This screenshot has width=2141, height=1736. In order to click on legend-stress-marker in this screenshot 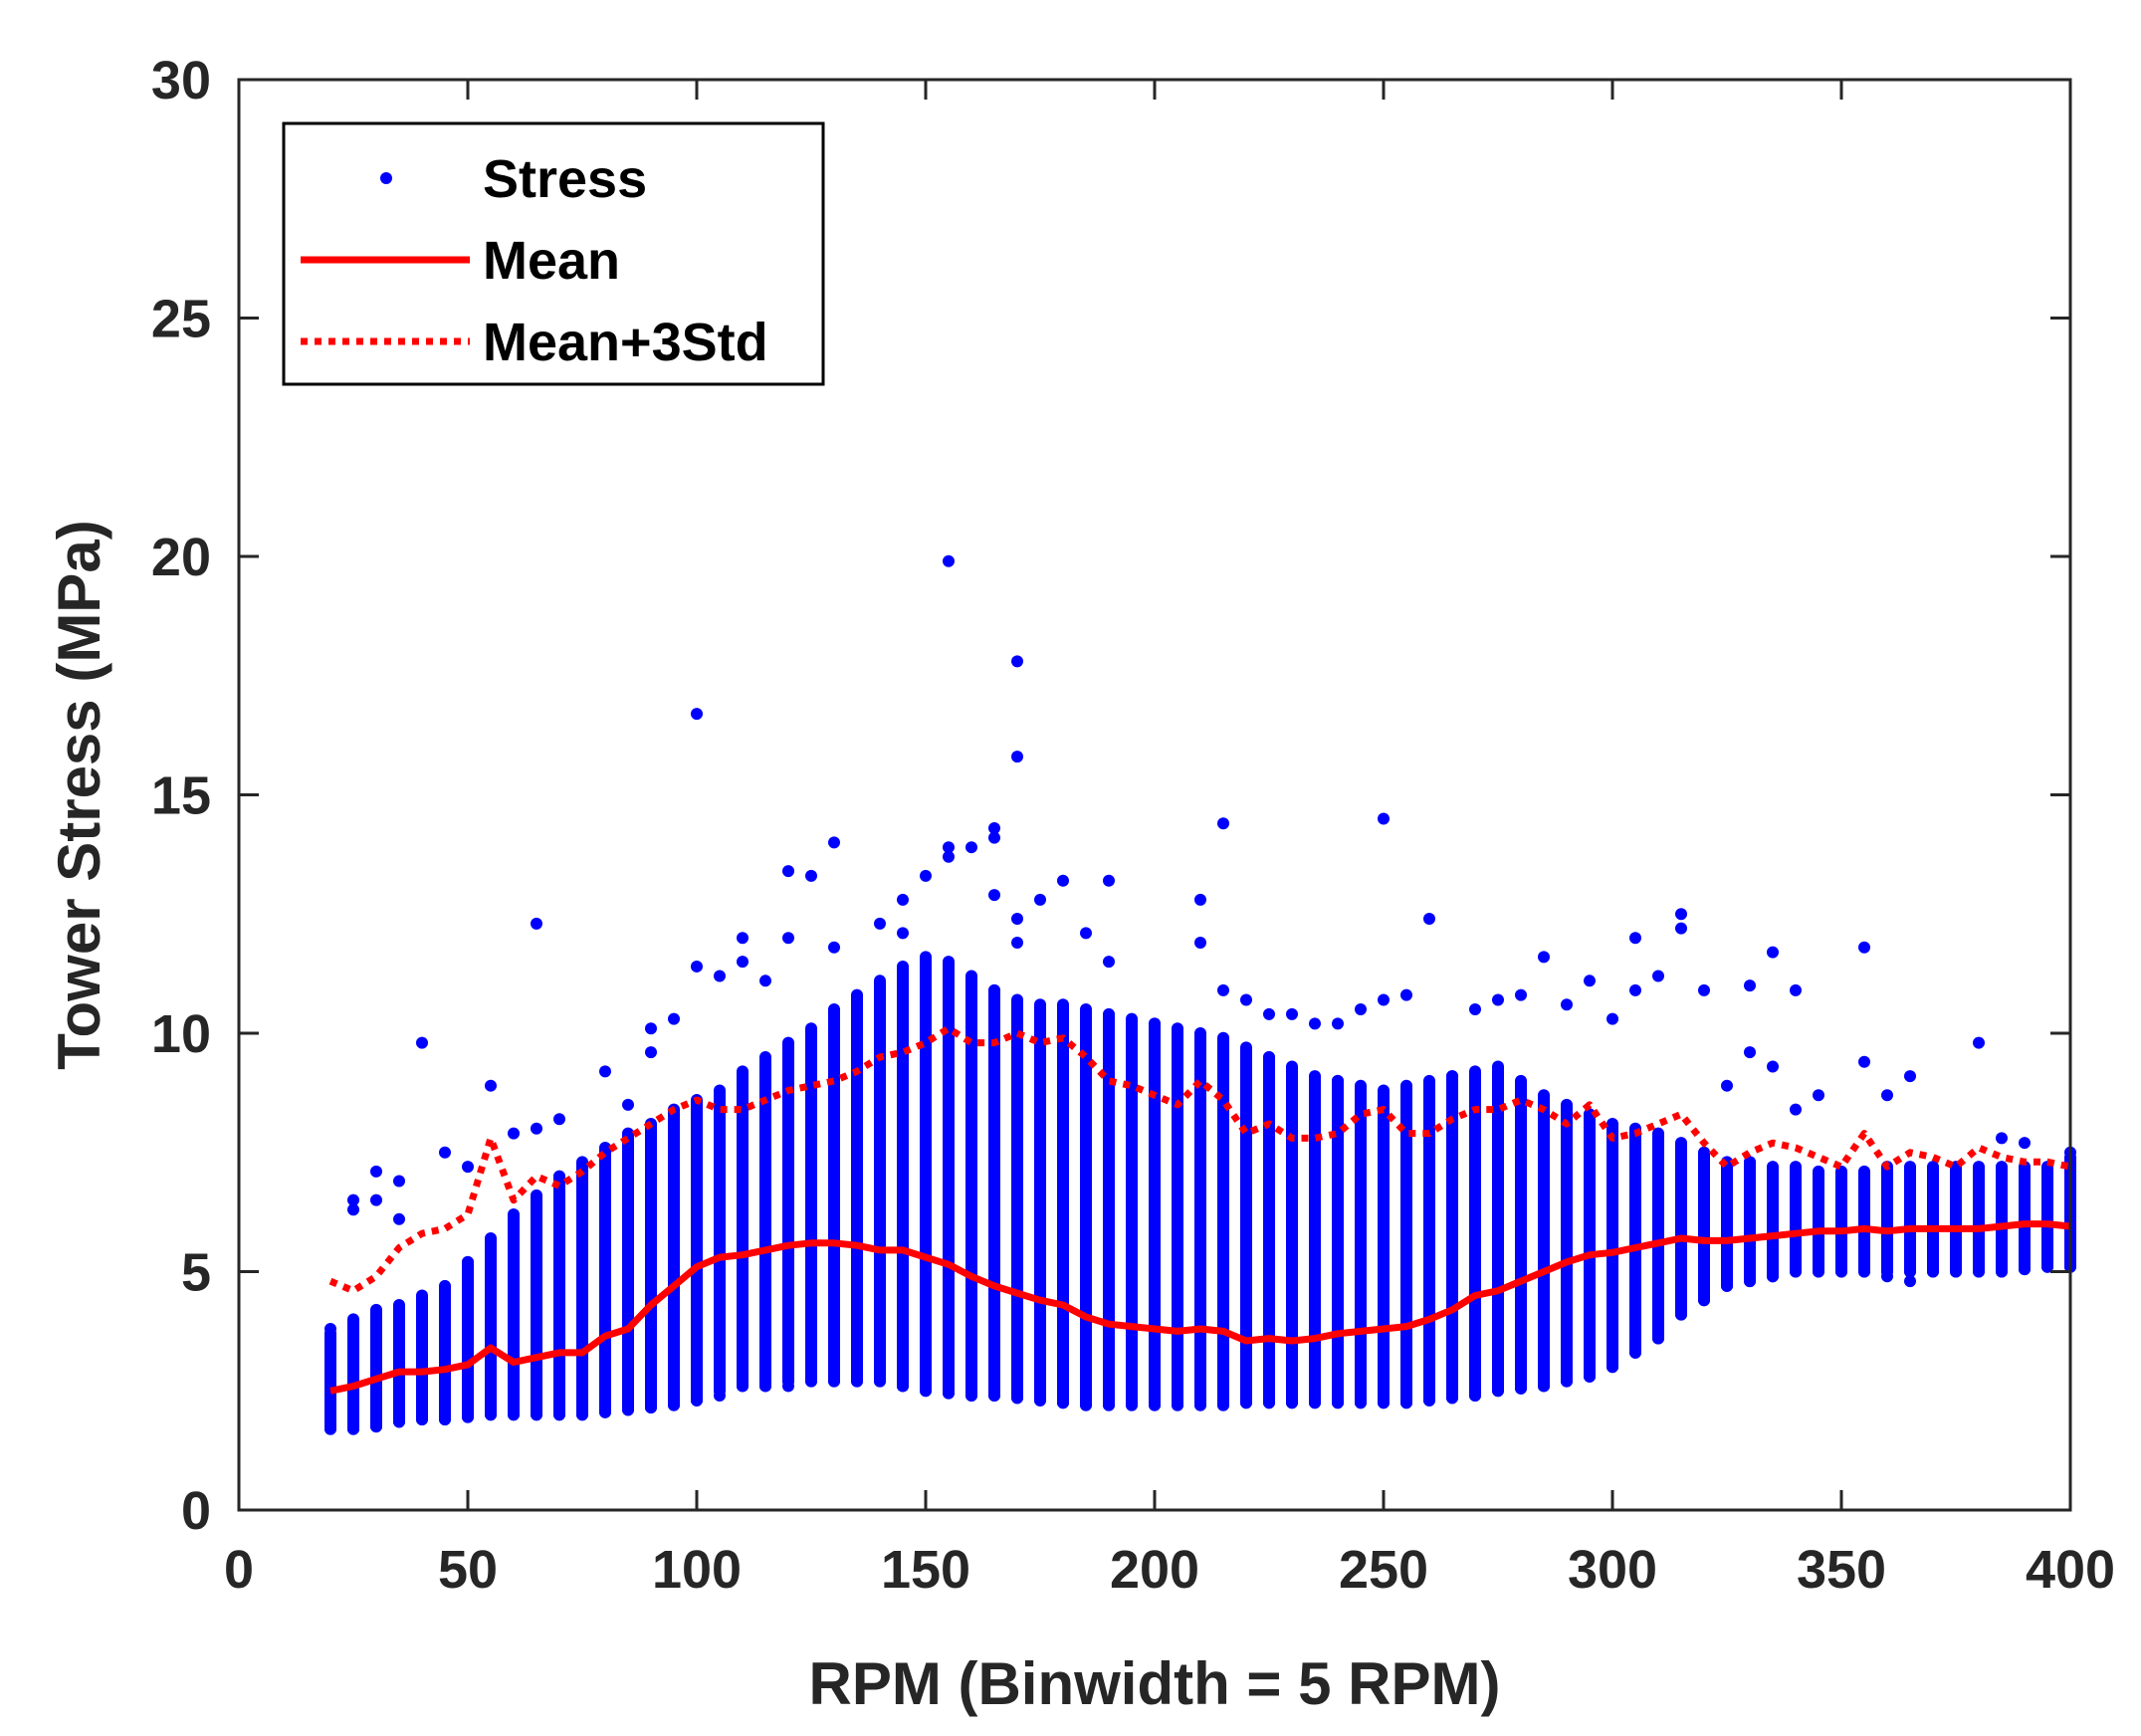, I will do `click(386, 178)`.